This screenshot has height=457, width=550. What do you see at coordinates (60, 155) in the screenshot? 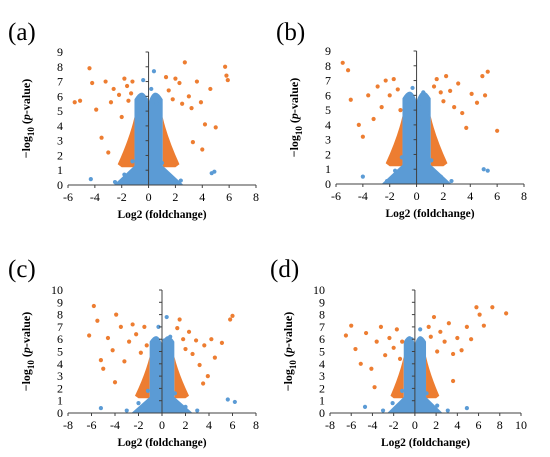
I see `y-tick-label: 2` at bounding box center [60, 155].